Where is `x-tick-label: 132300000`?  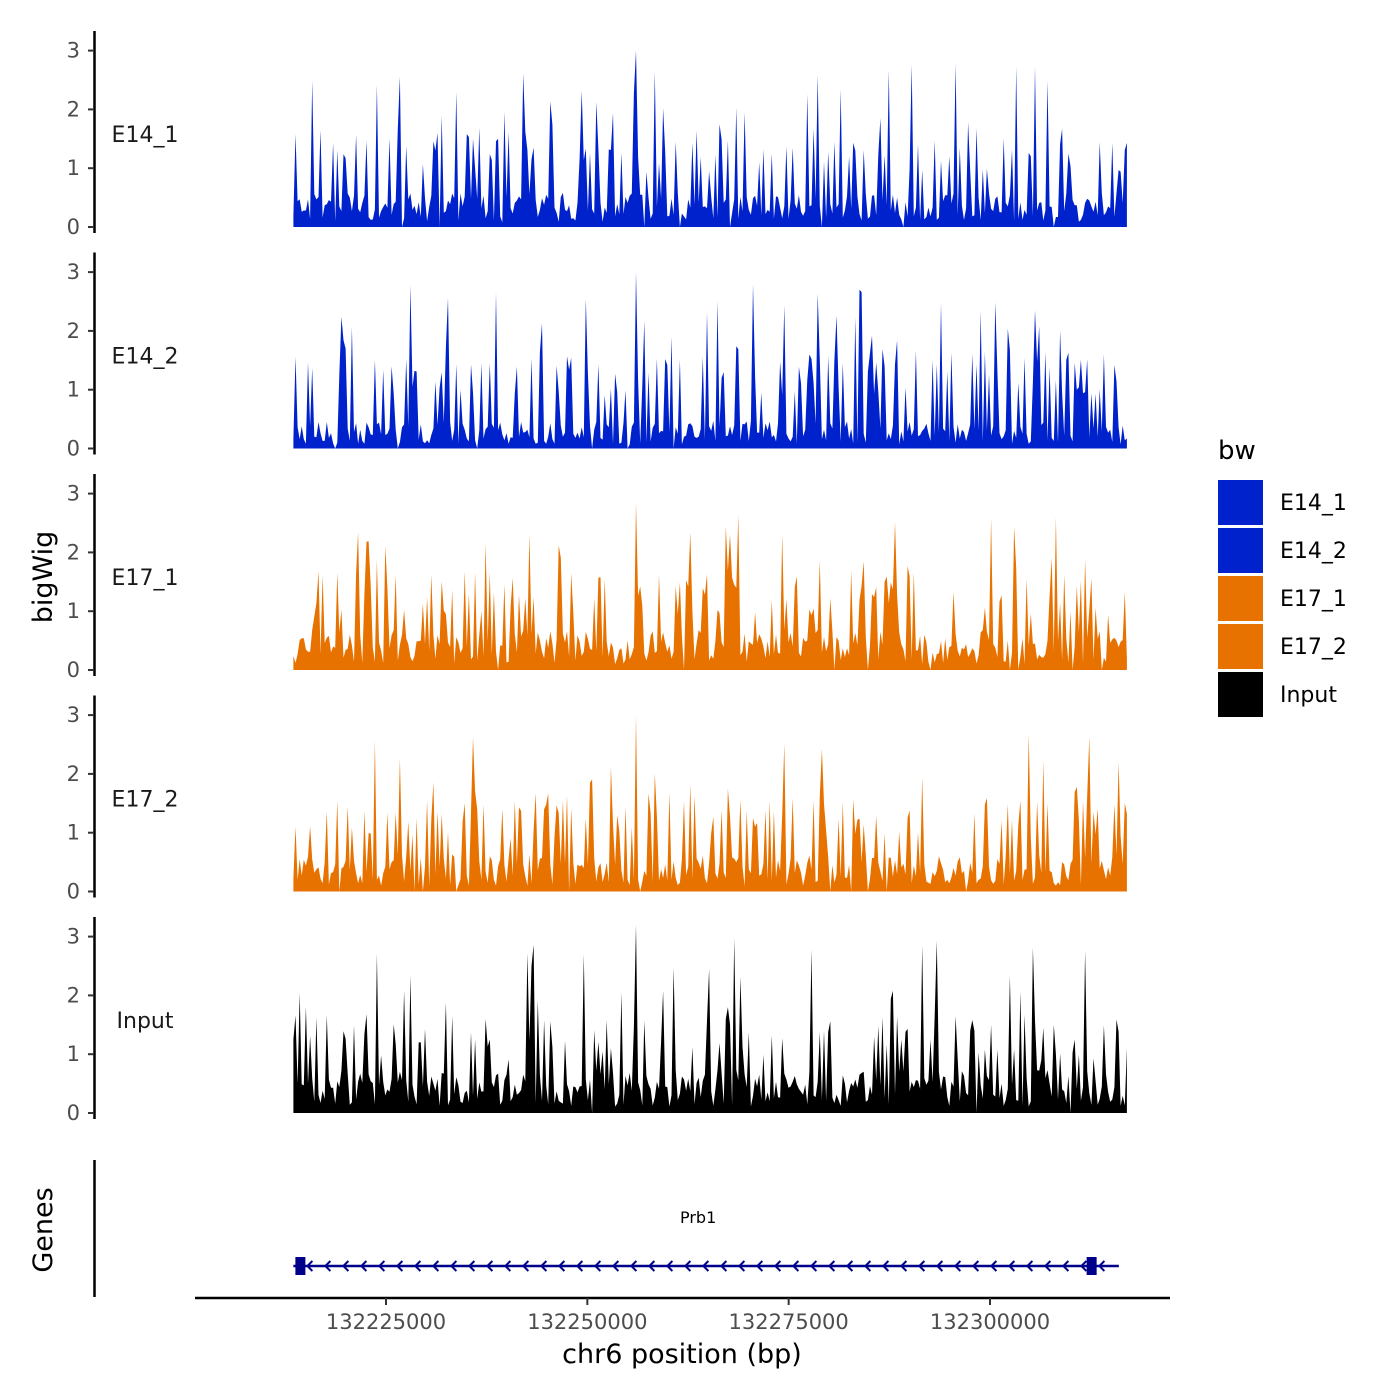
x-tick-label: 132300000 is located at coordinates (990, 1322).